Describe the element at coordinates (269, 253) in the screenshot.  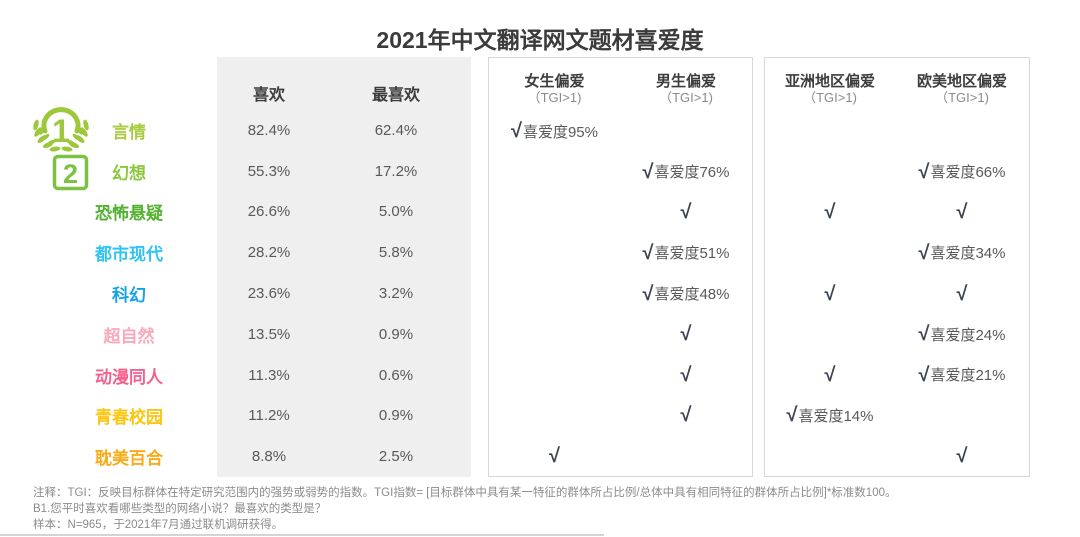
I see `like-value: 28.2%` at that location.